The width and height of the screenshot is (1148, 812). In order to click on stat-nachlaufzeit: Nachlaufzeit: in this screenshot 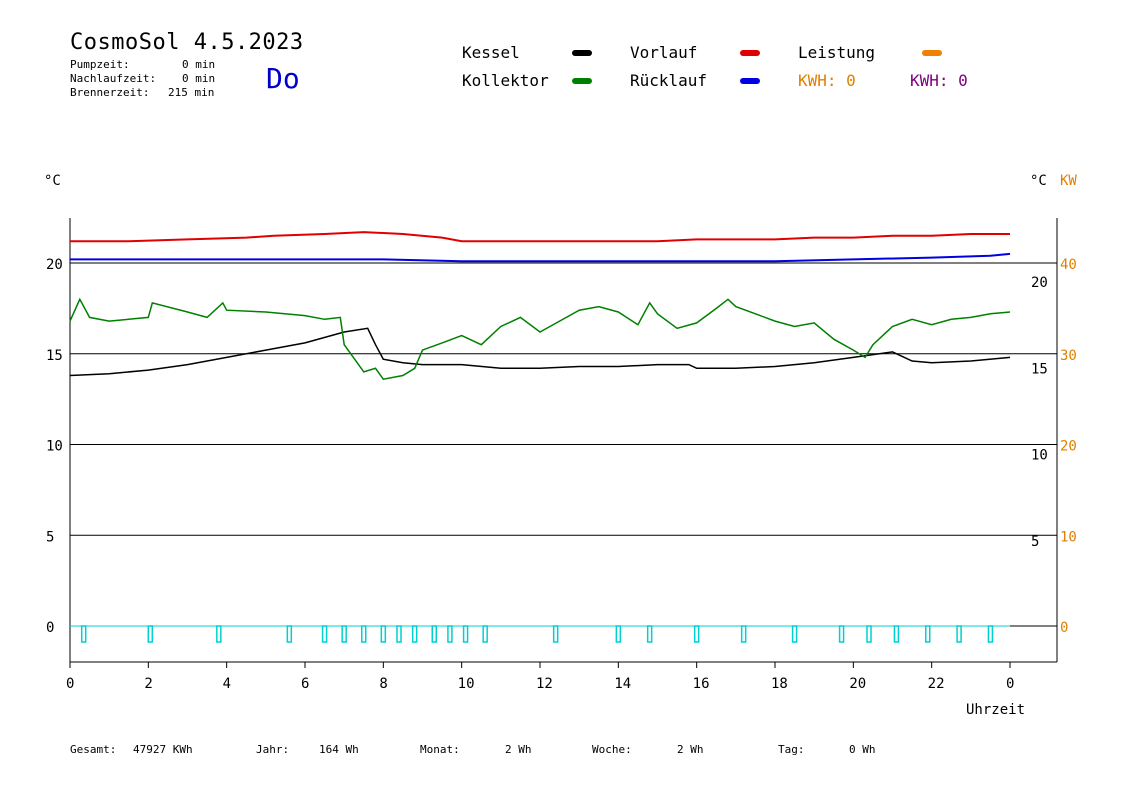, I will do `click(113, 78)`.